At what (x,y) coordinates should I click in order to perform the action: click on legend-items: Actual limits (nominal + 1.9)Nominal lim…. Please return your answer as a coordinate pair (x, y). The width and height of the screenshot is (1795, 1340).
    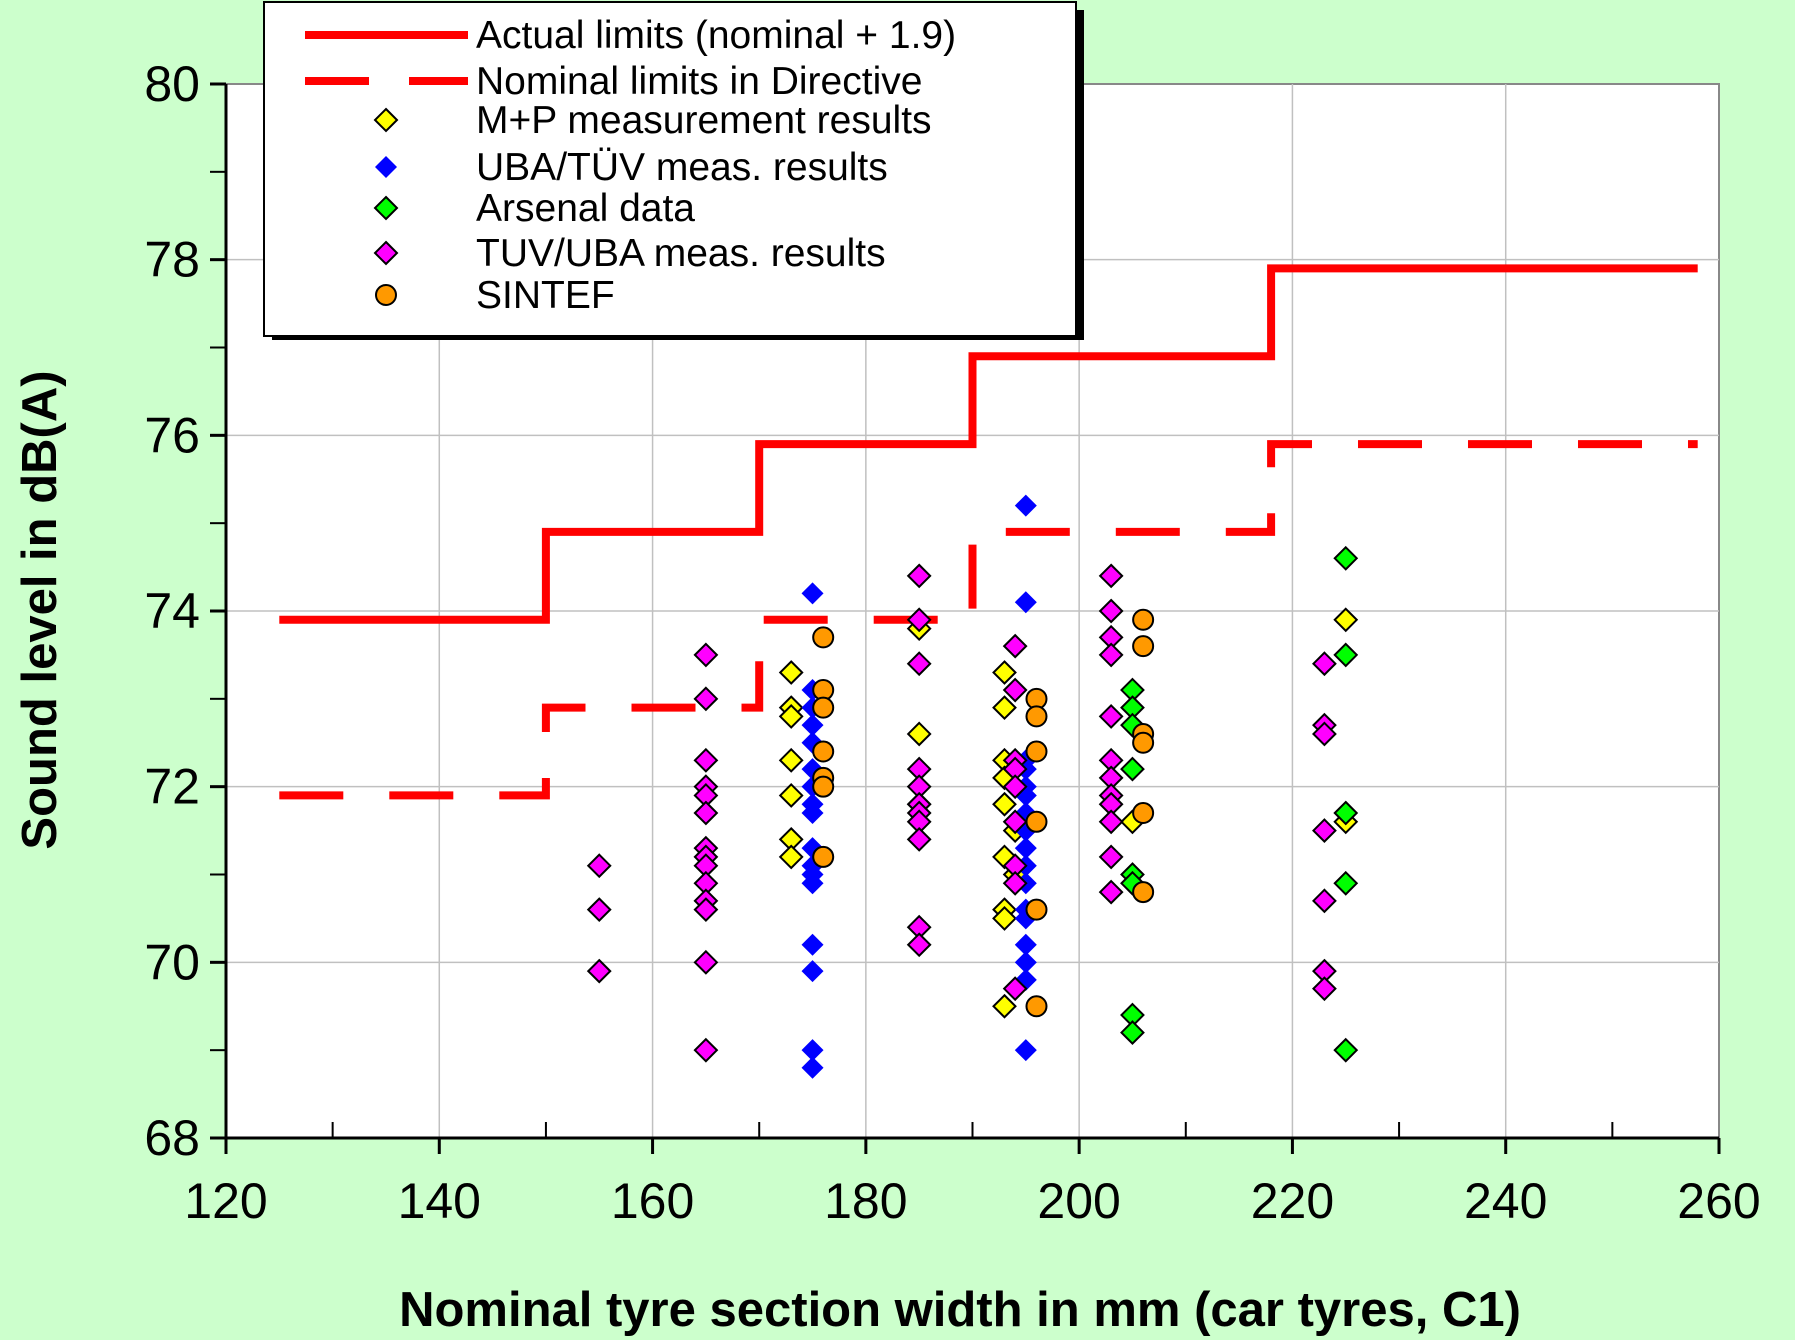
    Looking at the image, I should click on (630, 165).